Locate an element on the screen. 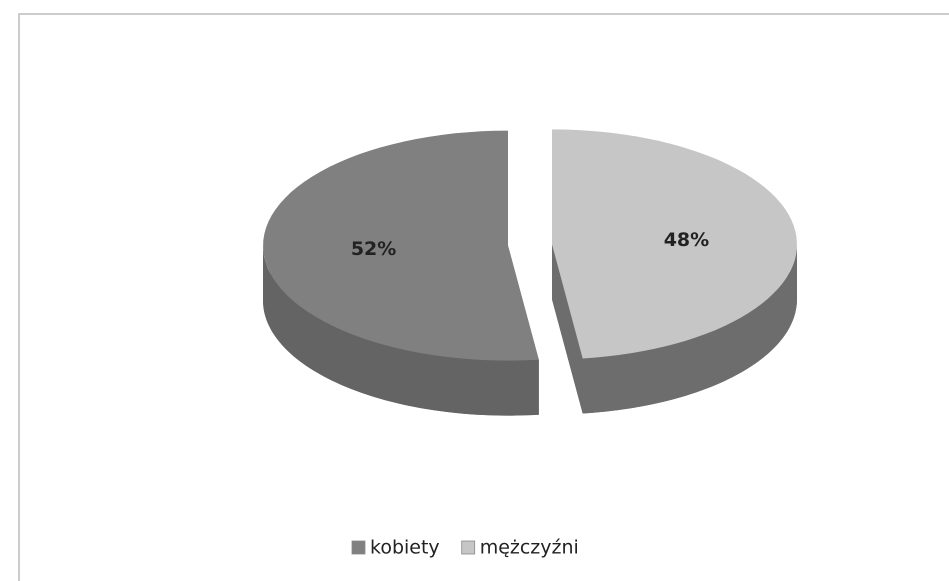 The image size is (949, 581). data-label: 52% is located at coordinates (373, 249).